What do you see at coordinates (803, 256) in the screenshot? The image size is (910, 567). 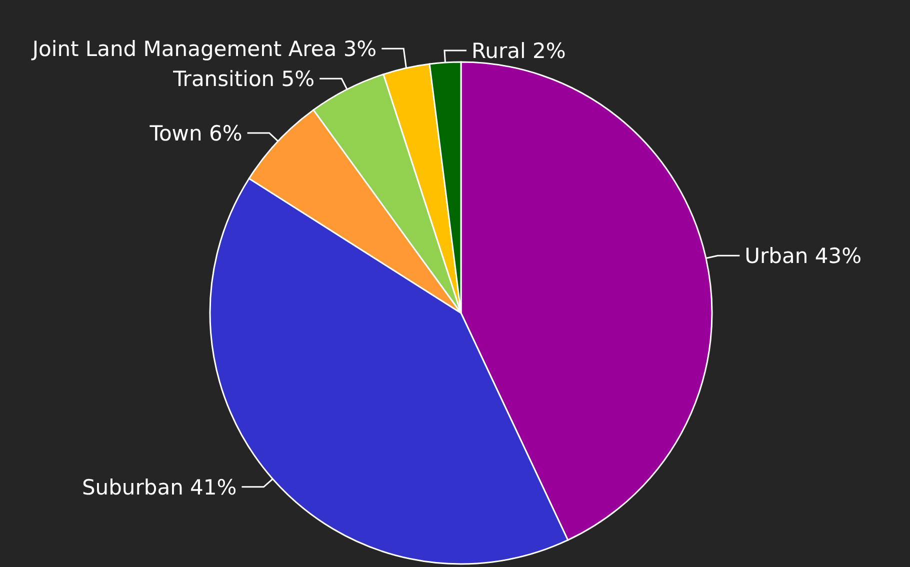 I see `slice-label: Urban 43%` at bounding box center [803, 256].